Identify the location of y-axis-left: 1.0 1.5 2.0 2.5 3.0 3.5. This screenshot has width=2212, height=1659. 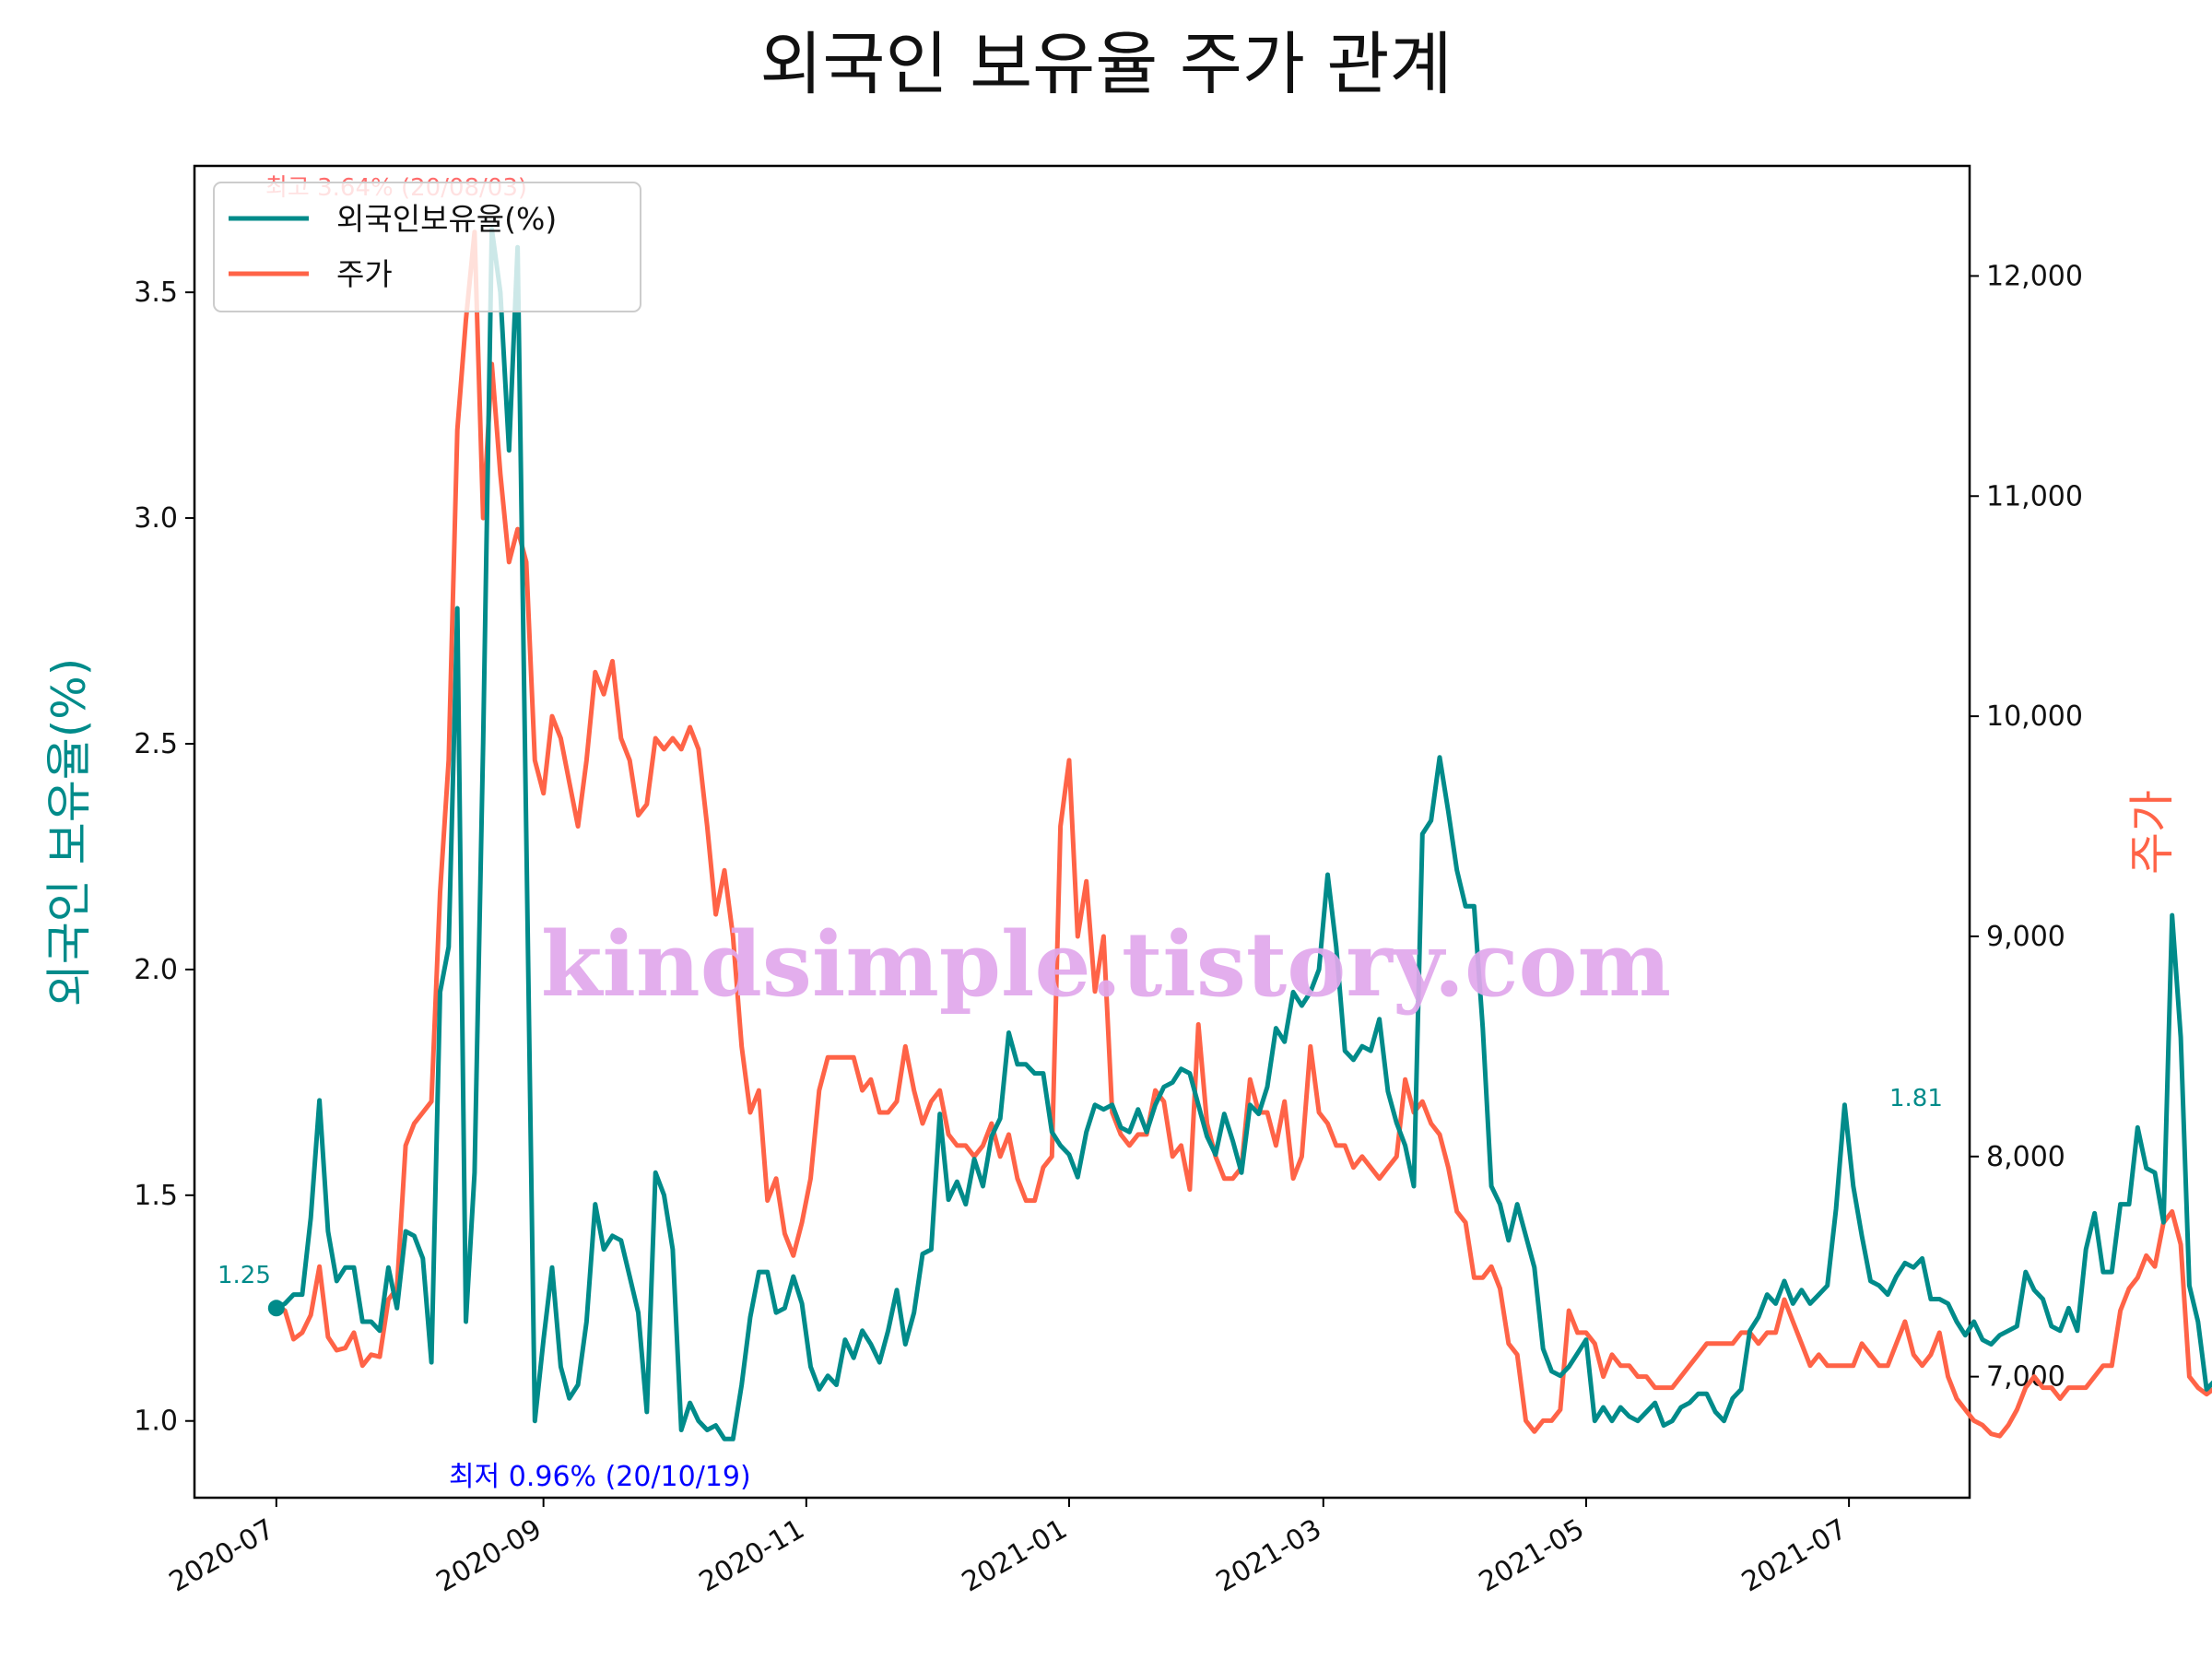
(164, 857).